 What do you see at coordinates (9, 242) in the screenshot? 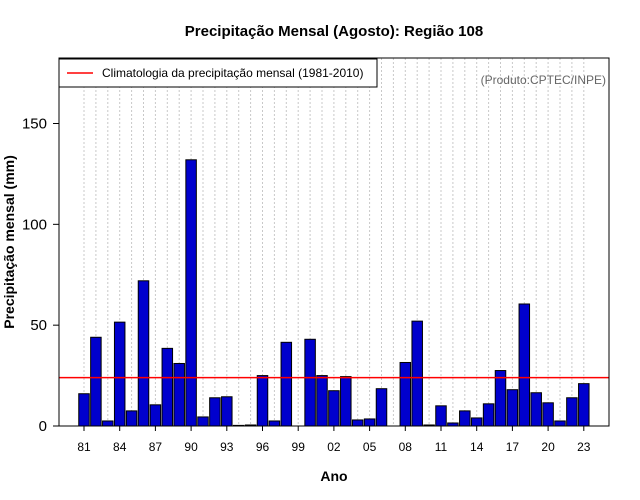
I see `y-axis-label: Precipitação mensal (mm)` at bounding box center [9, 242].